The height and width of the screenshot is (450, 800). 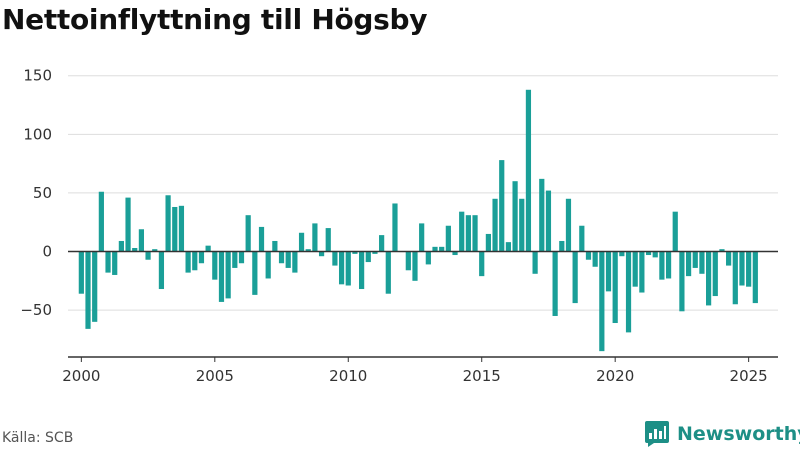 What do you see at coordinates (36, 310) in the screenshot?
I see `y-tick-label: −50` at bounding box center [36, 310].